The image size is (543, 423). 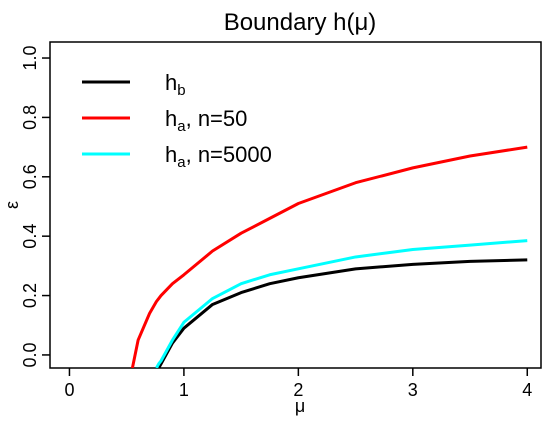 What do you see at coordinates (69, 390) in the screenshot?
I see `x-tick-label: 0` at bounding box center [69, 390].